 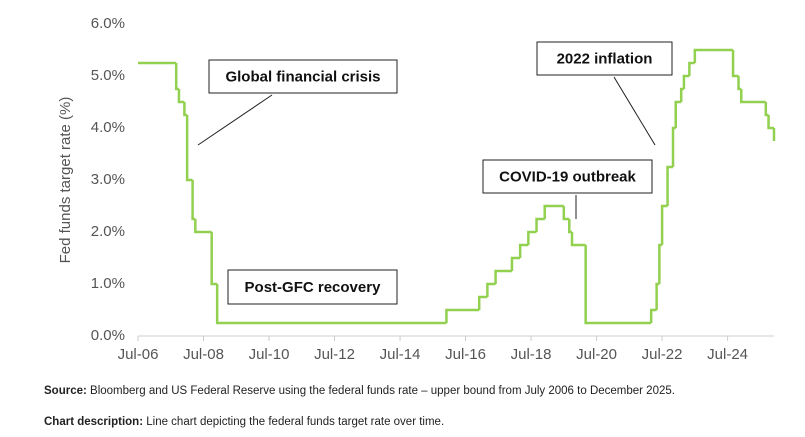 I want to click on x-tick-label: Jul-22, so click(x=662, y=354).